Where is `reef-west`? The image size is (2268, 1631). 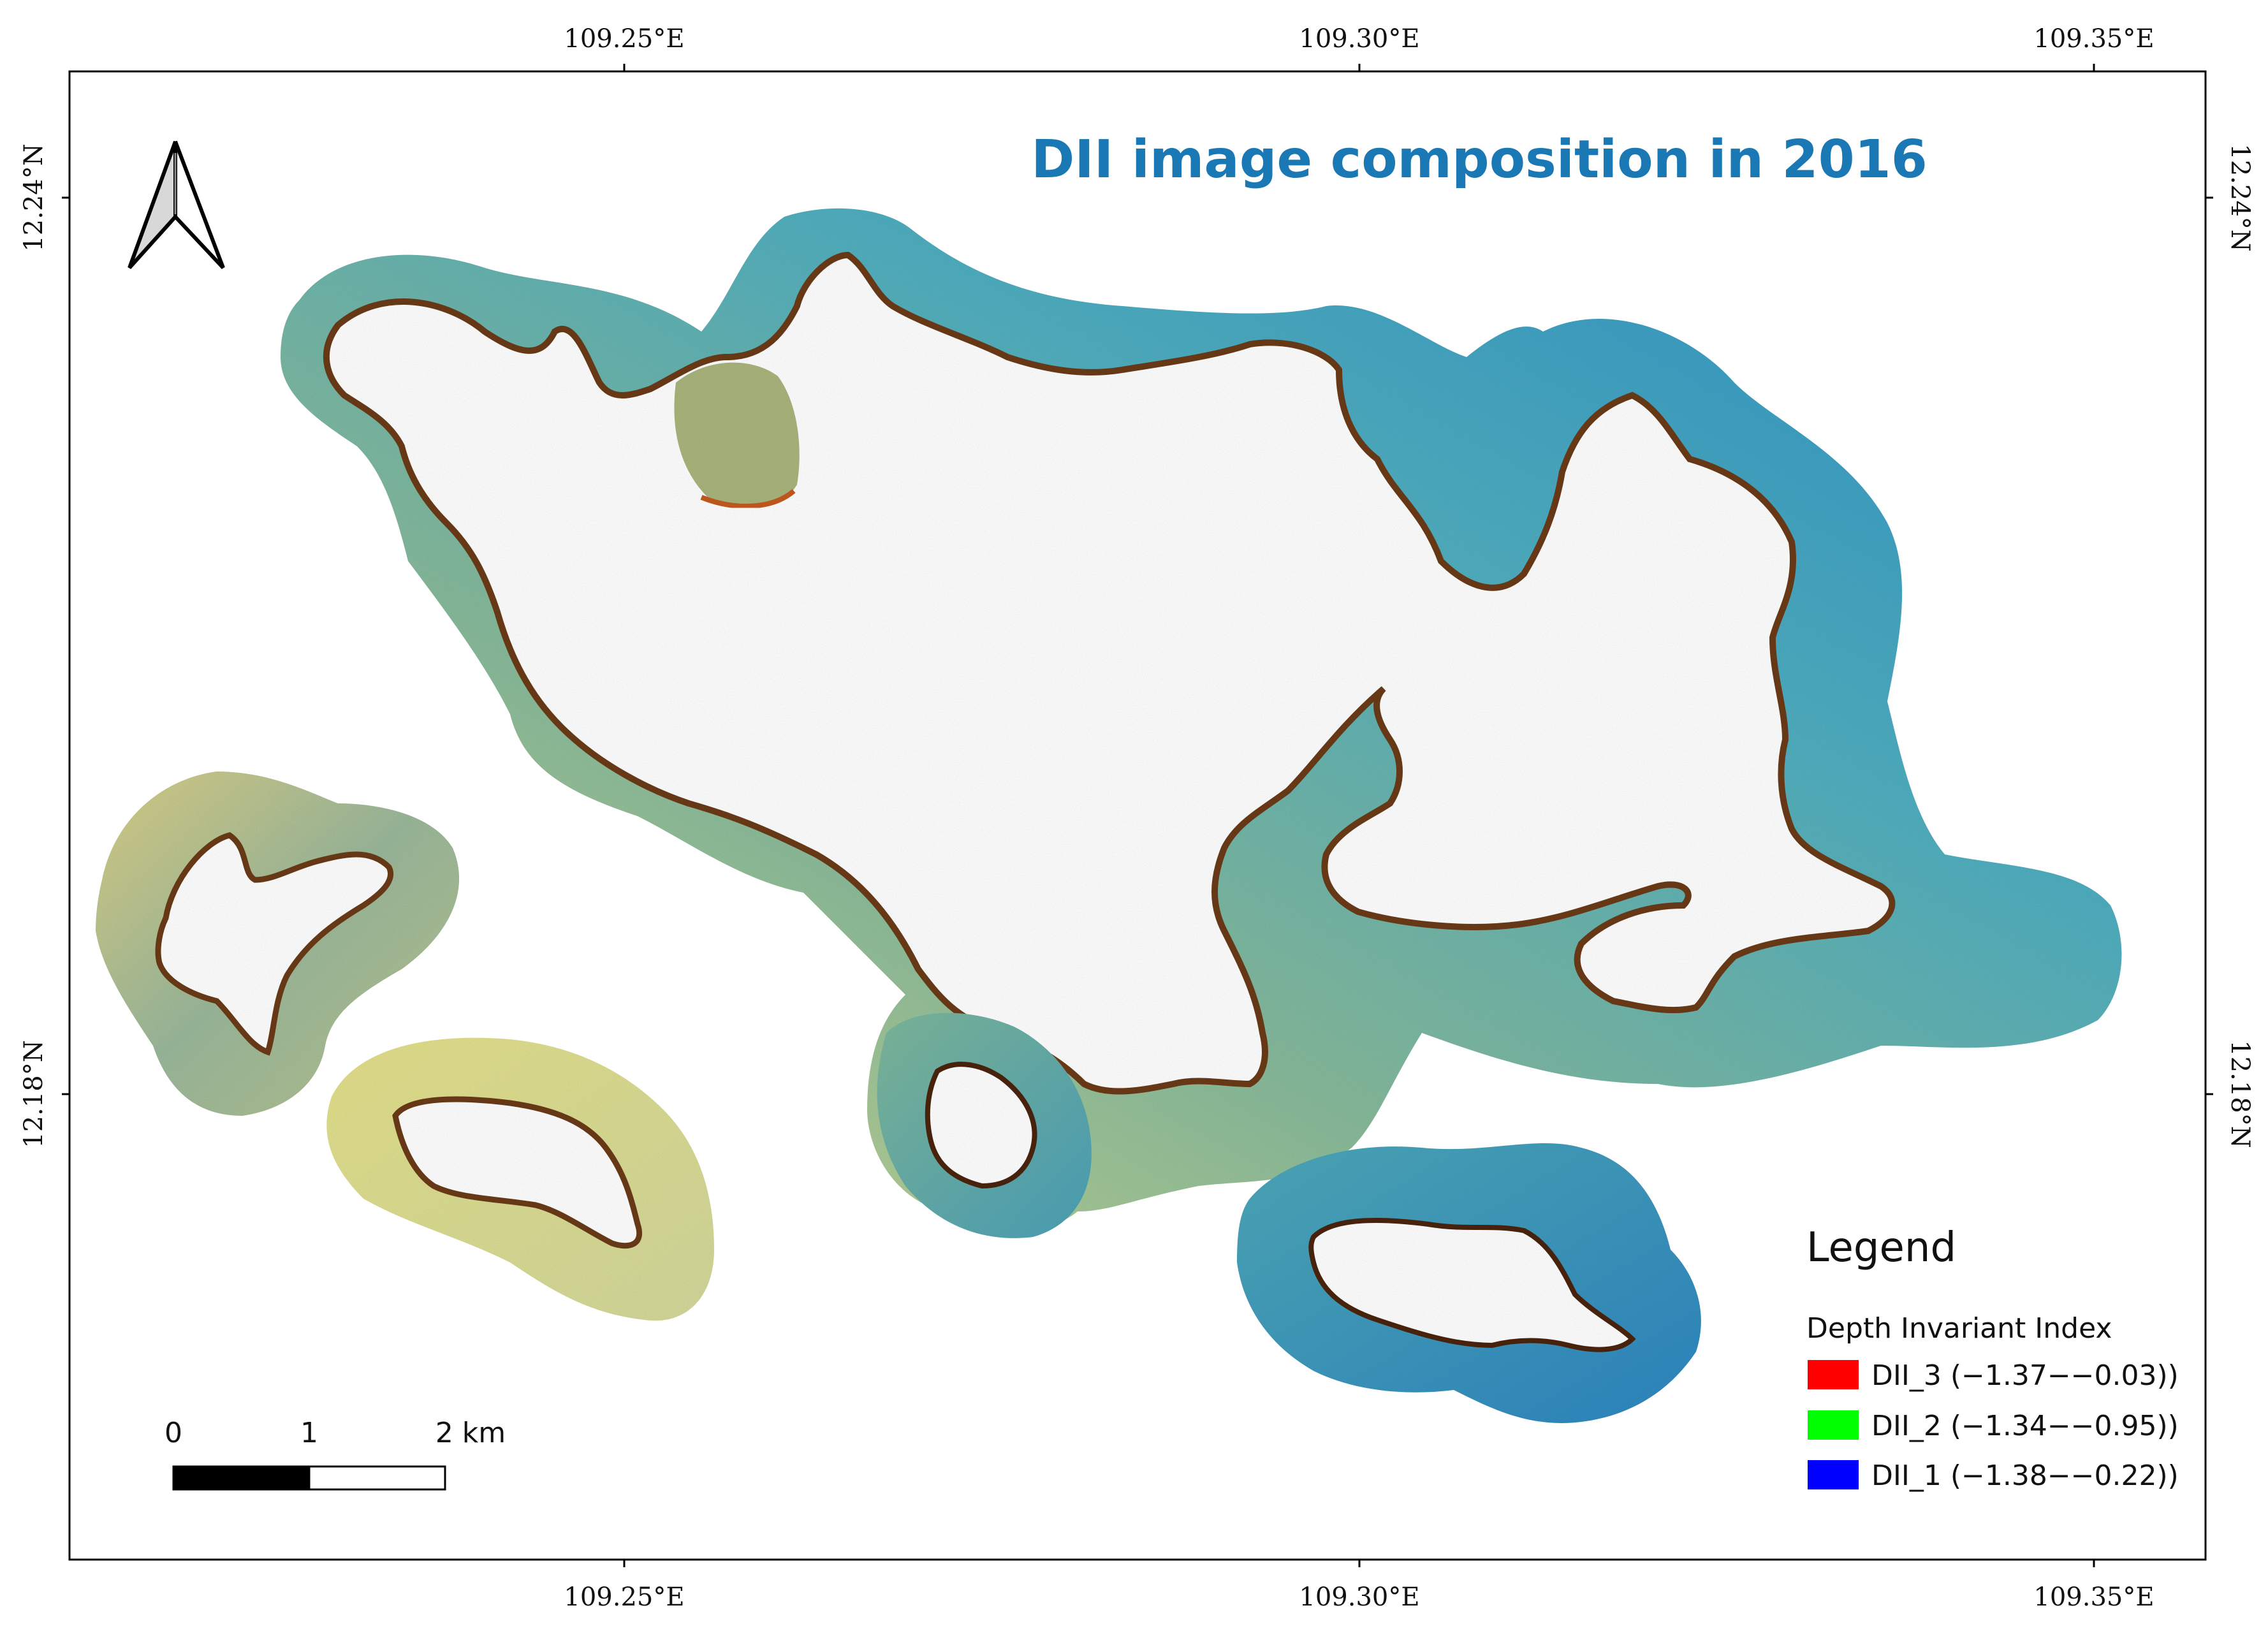
reef-west is located at coordinates (278, 944).